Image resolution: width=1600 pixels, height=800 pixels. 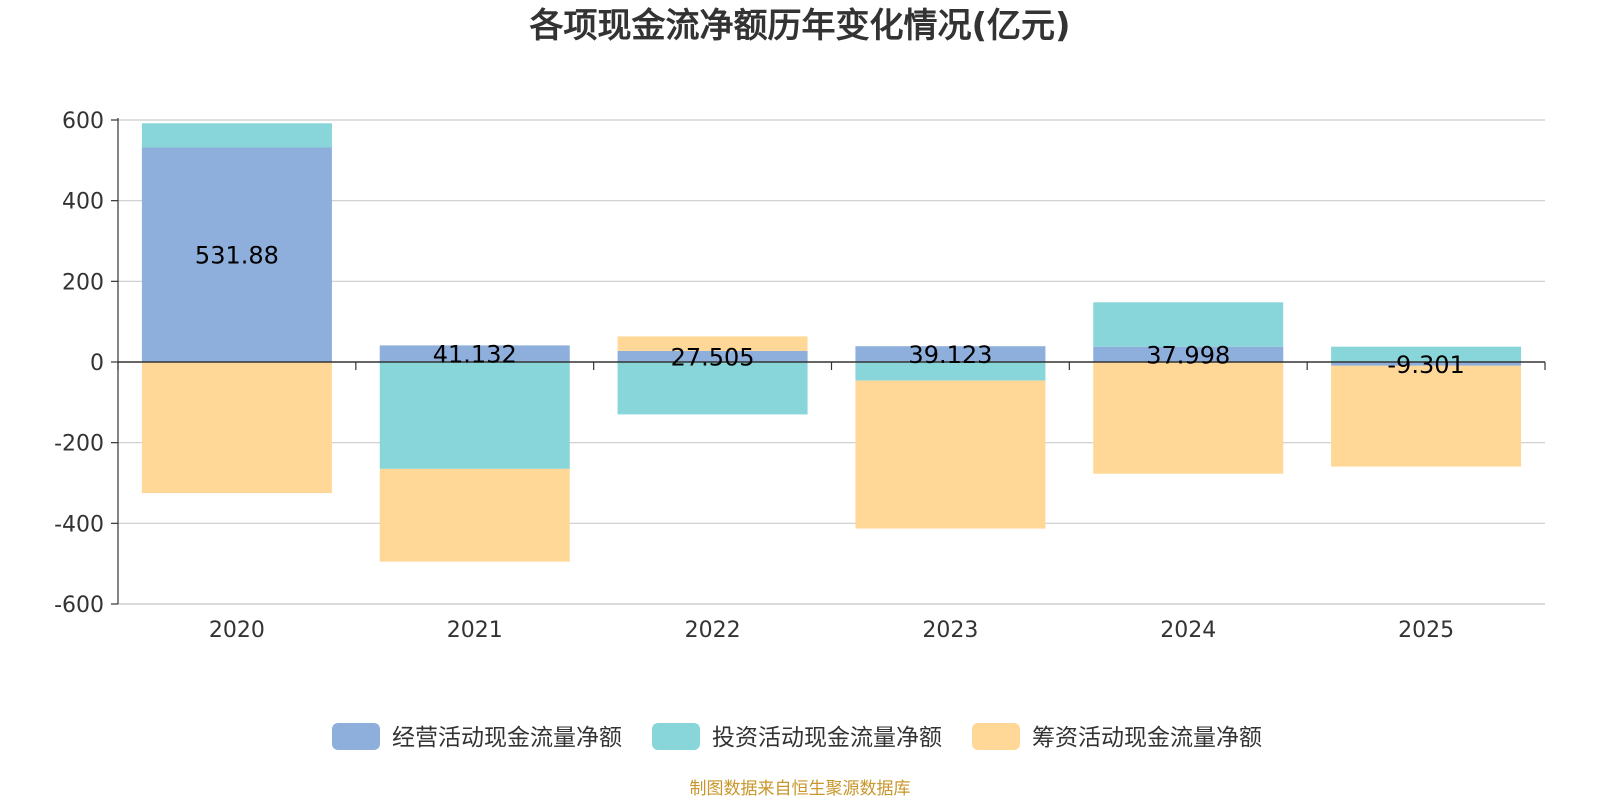 I want to click on legend-label-3: 筹资活动现金流量净额, so click(x=1147, y=738).